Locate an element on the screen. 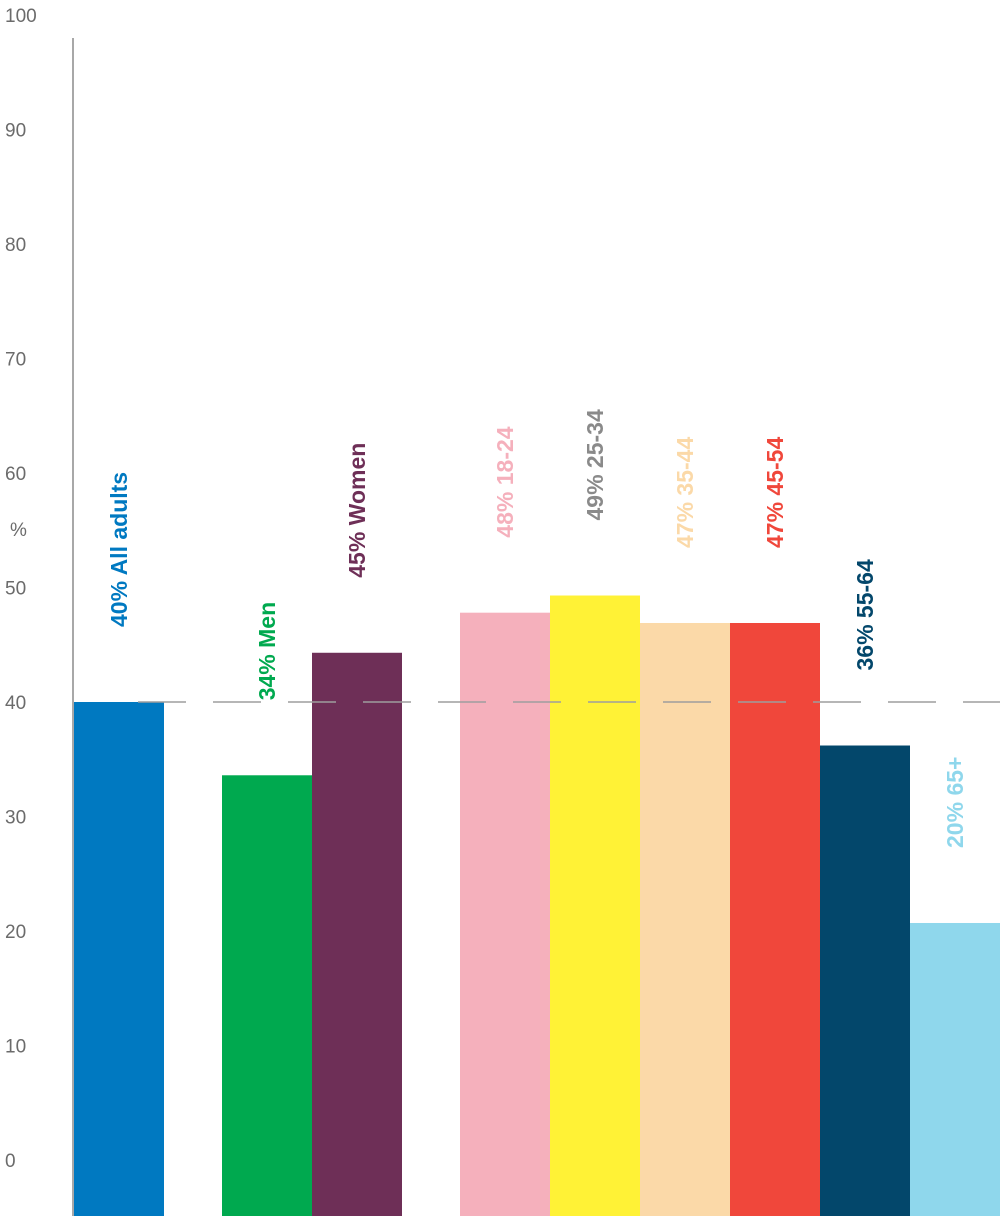 The image size is (1000, 1216). y-tick-label: 90 is located at coordinates (15, 131).